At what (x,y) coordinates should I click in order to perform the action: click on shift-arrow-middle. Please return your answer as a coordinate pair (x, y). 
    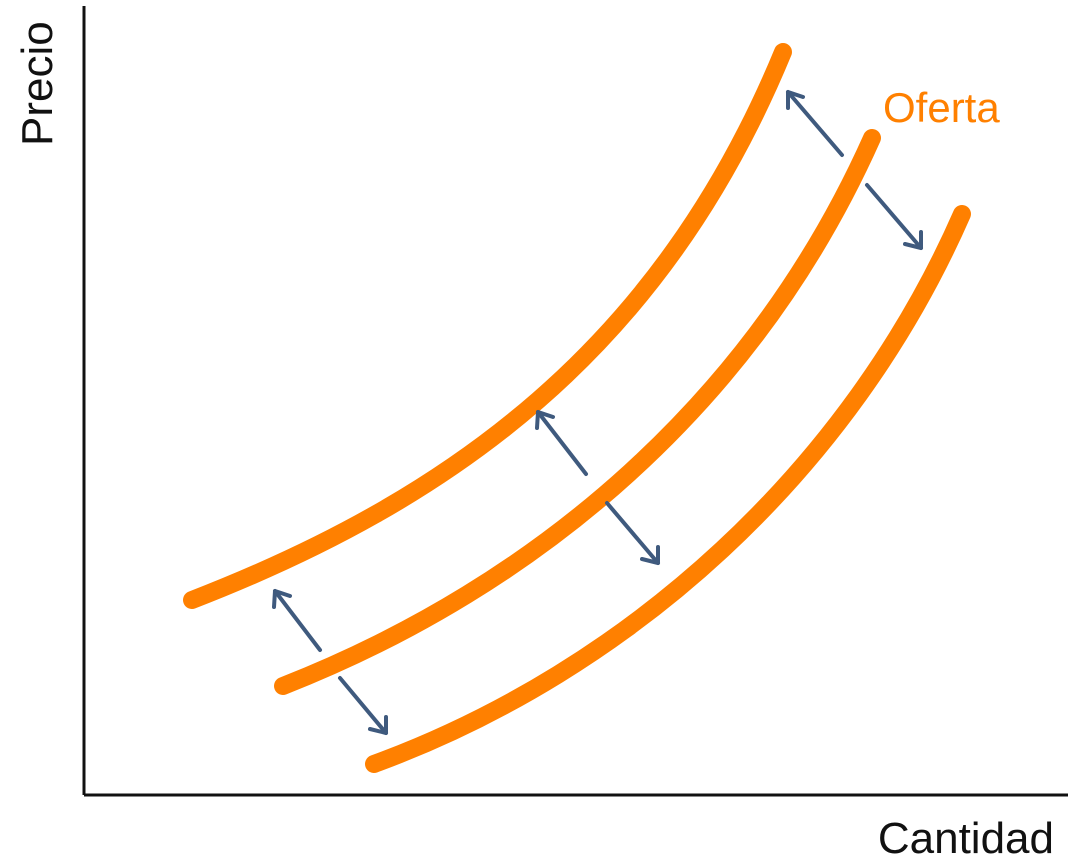
    Looking at the image, I should click on (597, 487).